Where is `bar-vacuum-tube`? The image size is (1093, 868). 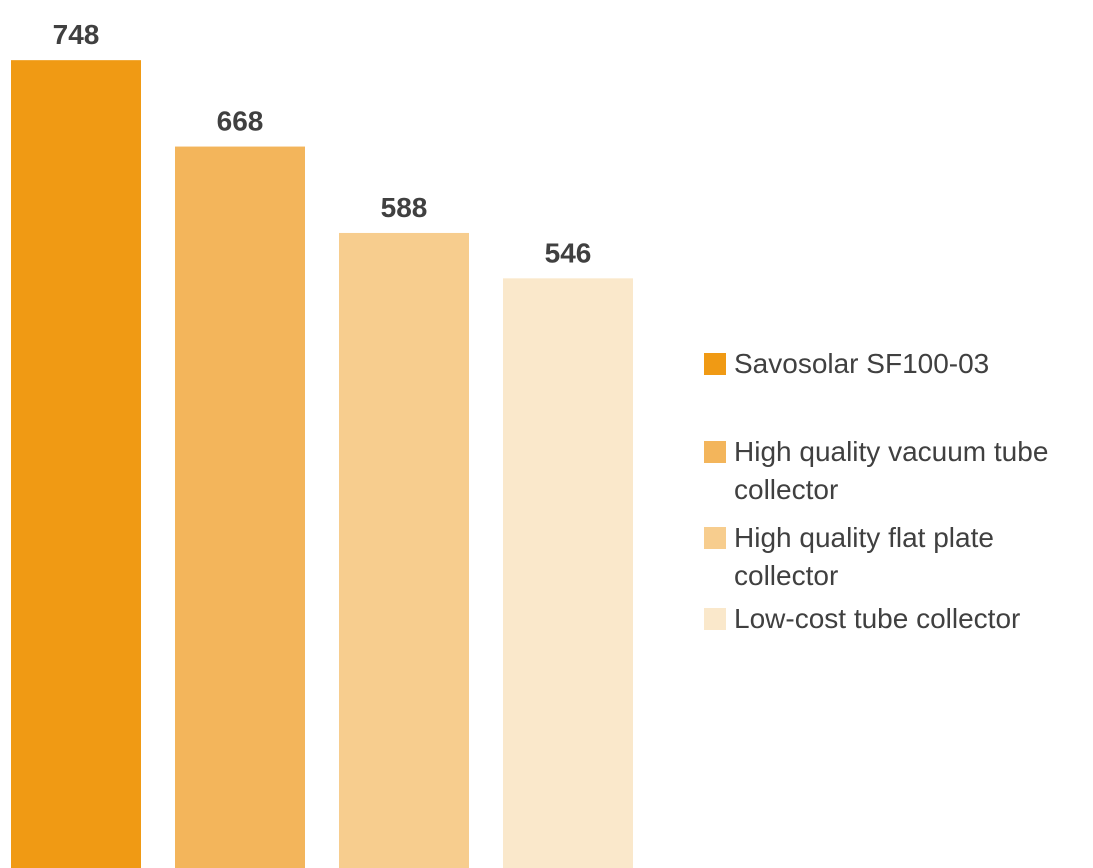 bar-vacuum-tube is located at coordinates (240, 507).